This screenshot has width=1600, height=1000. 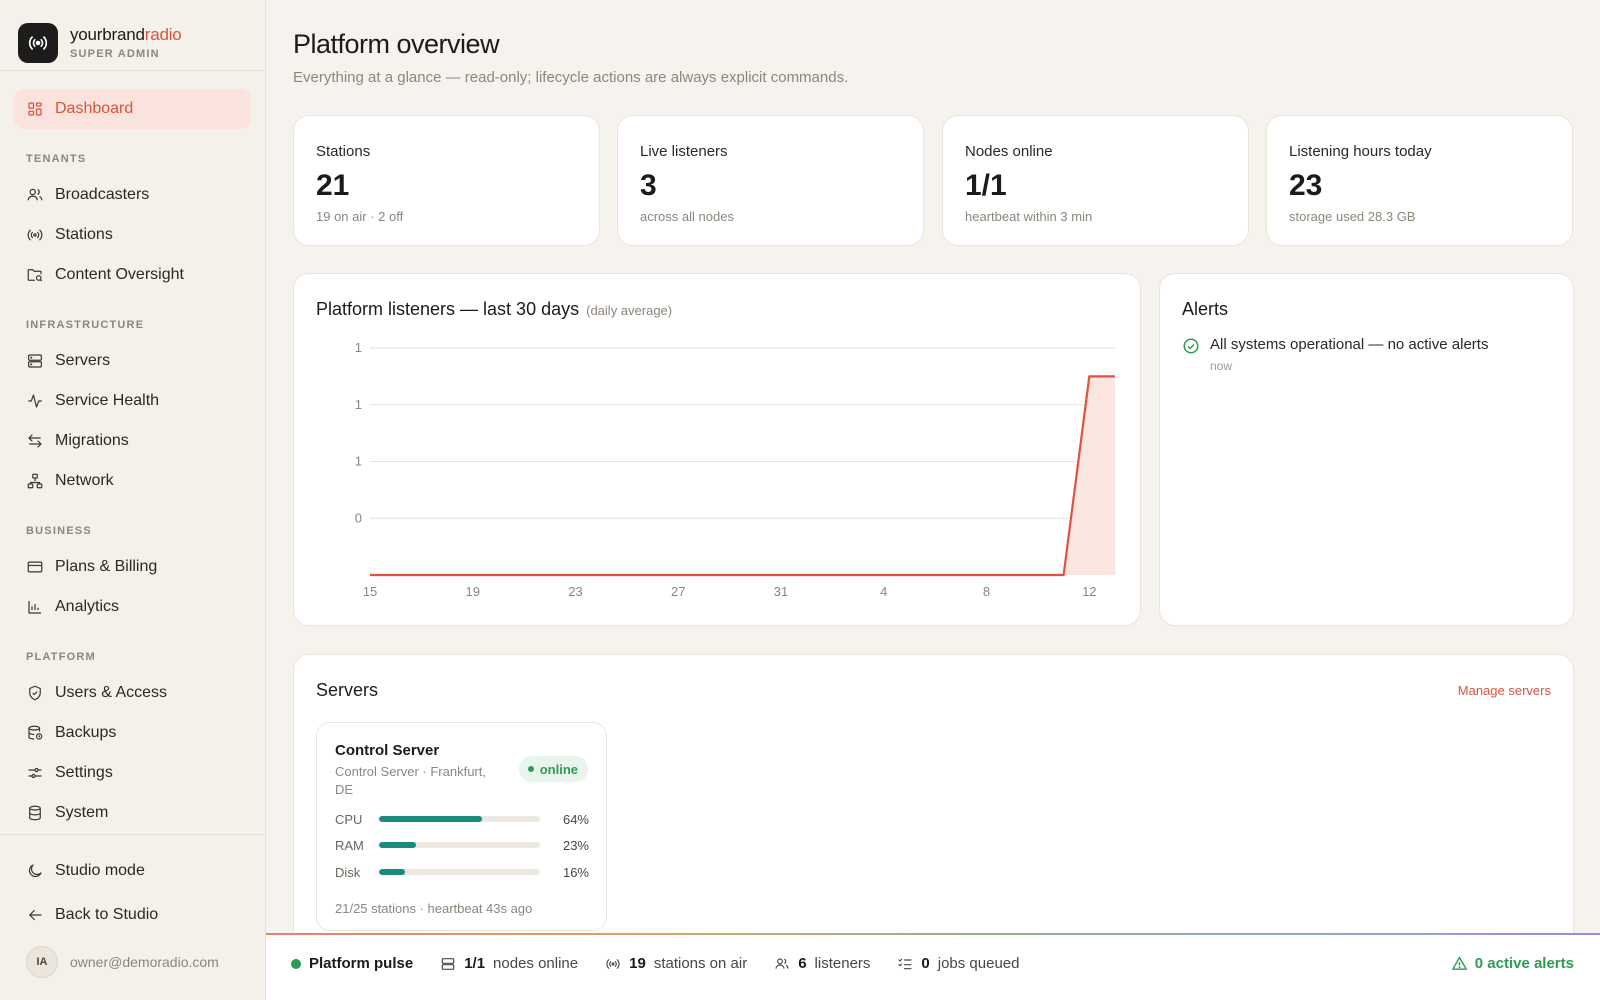 What do you see at coordinates (296, 963) in the screenshot?
I see `pulse-status-dot` at bounding box center [296, 963].